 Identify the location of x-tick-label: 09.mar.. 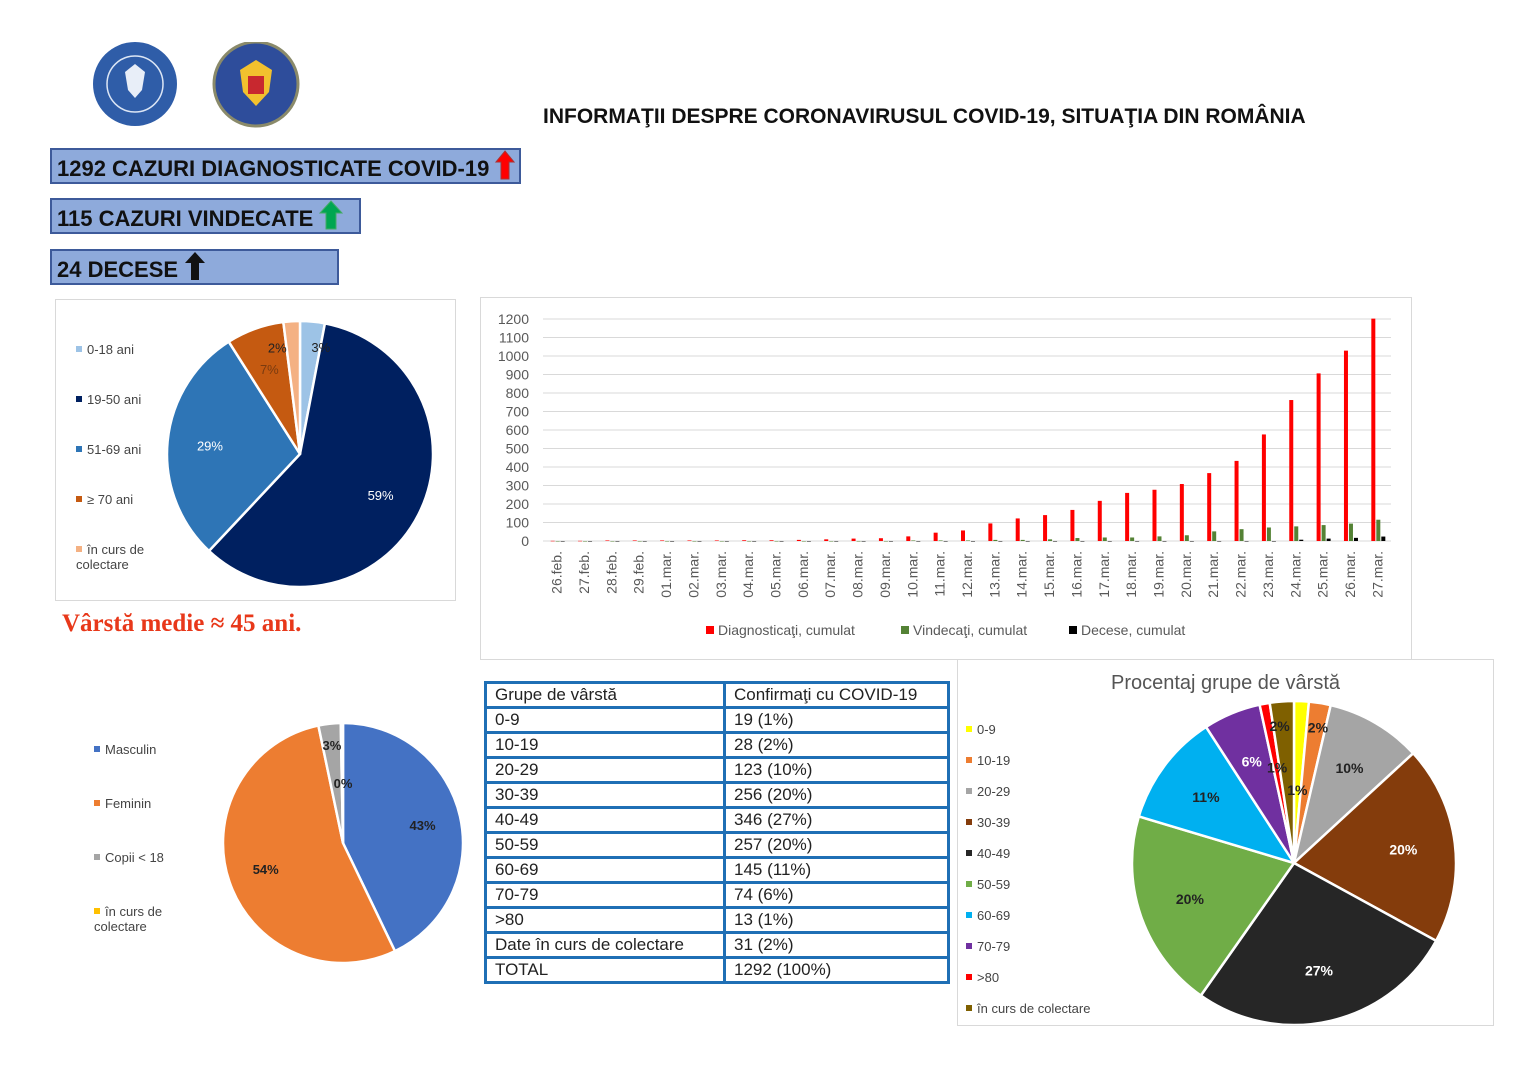
(885, 574).